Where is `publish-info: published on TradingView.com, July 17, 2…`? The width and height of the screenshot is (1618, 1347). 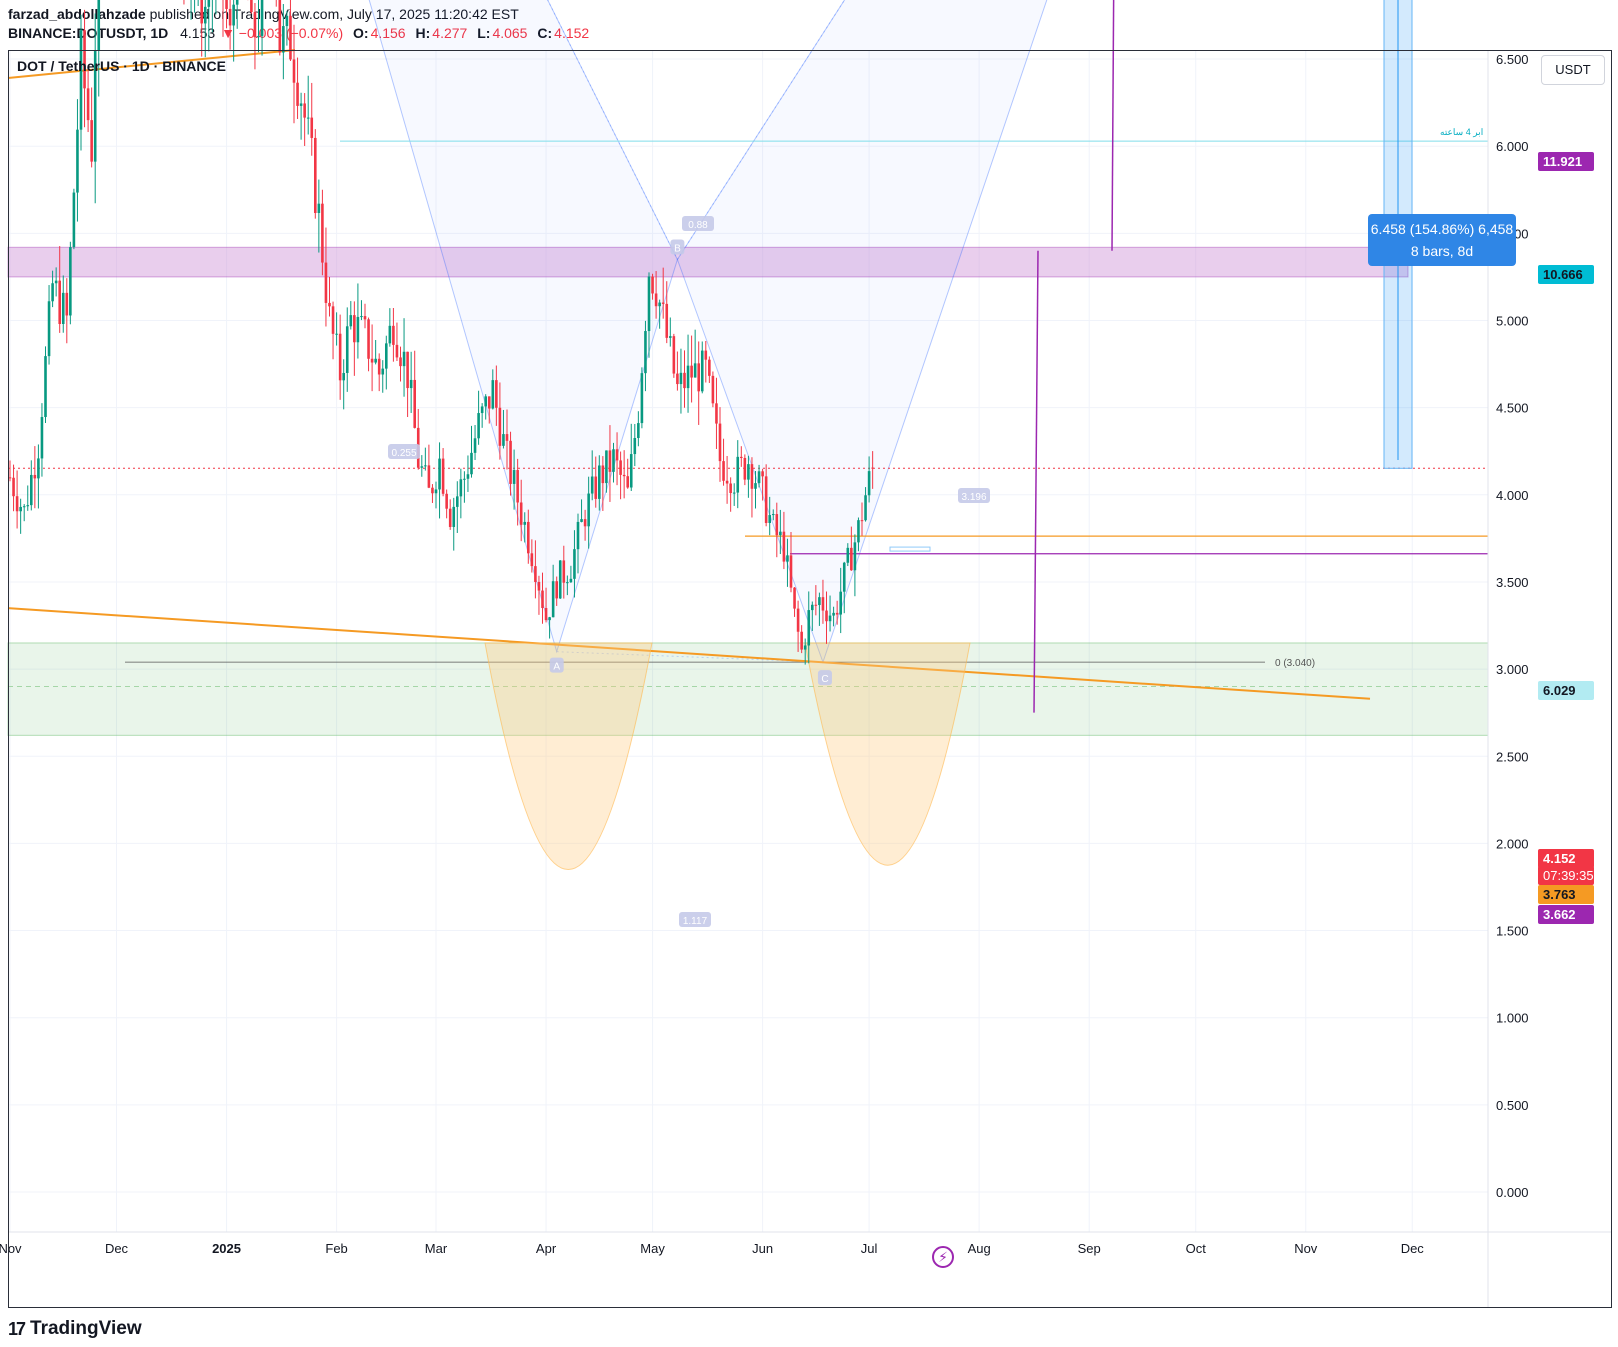 publish-info: published on TradingView.com, July 17, 2… is located at coordinates (334, 14).